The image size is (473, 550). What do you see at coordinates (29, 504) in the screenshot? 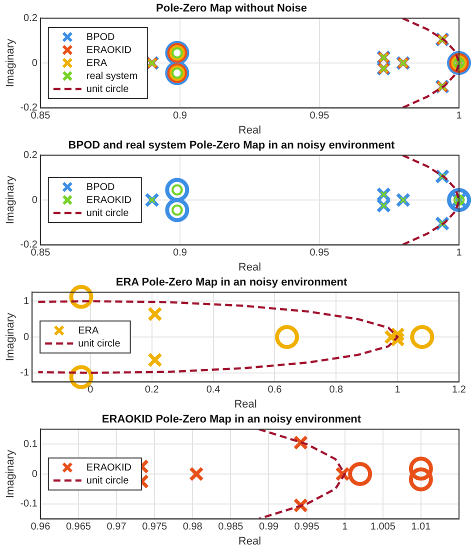
I see `y-tick-label: -0.1` at bounding box center [29, 504].